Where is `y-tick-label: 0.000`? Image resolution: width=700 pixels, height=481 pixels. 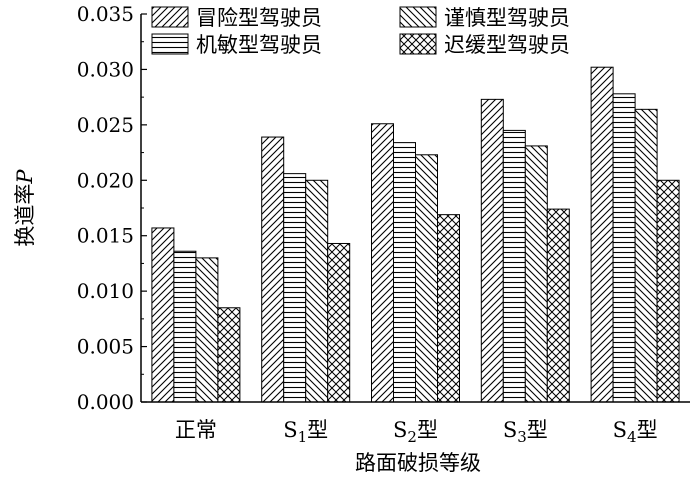
y-tick-label: 0.000 is located at coordinates (105, 402).